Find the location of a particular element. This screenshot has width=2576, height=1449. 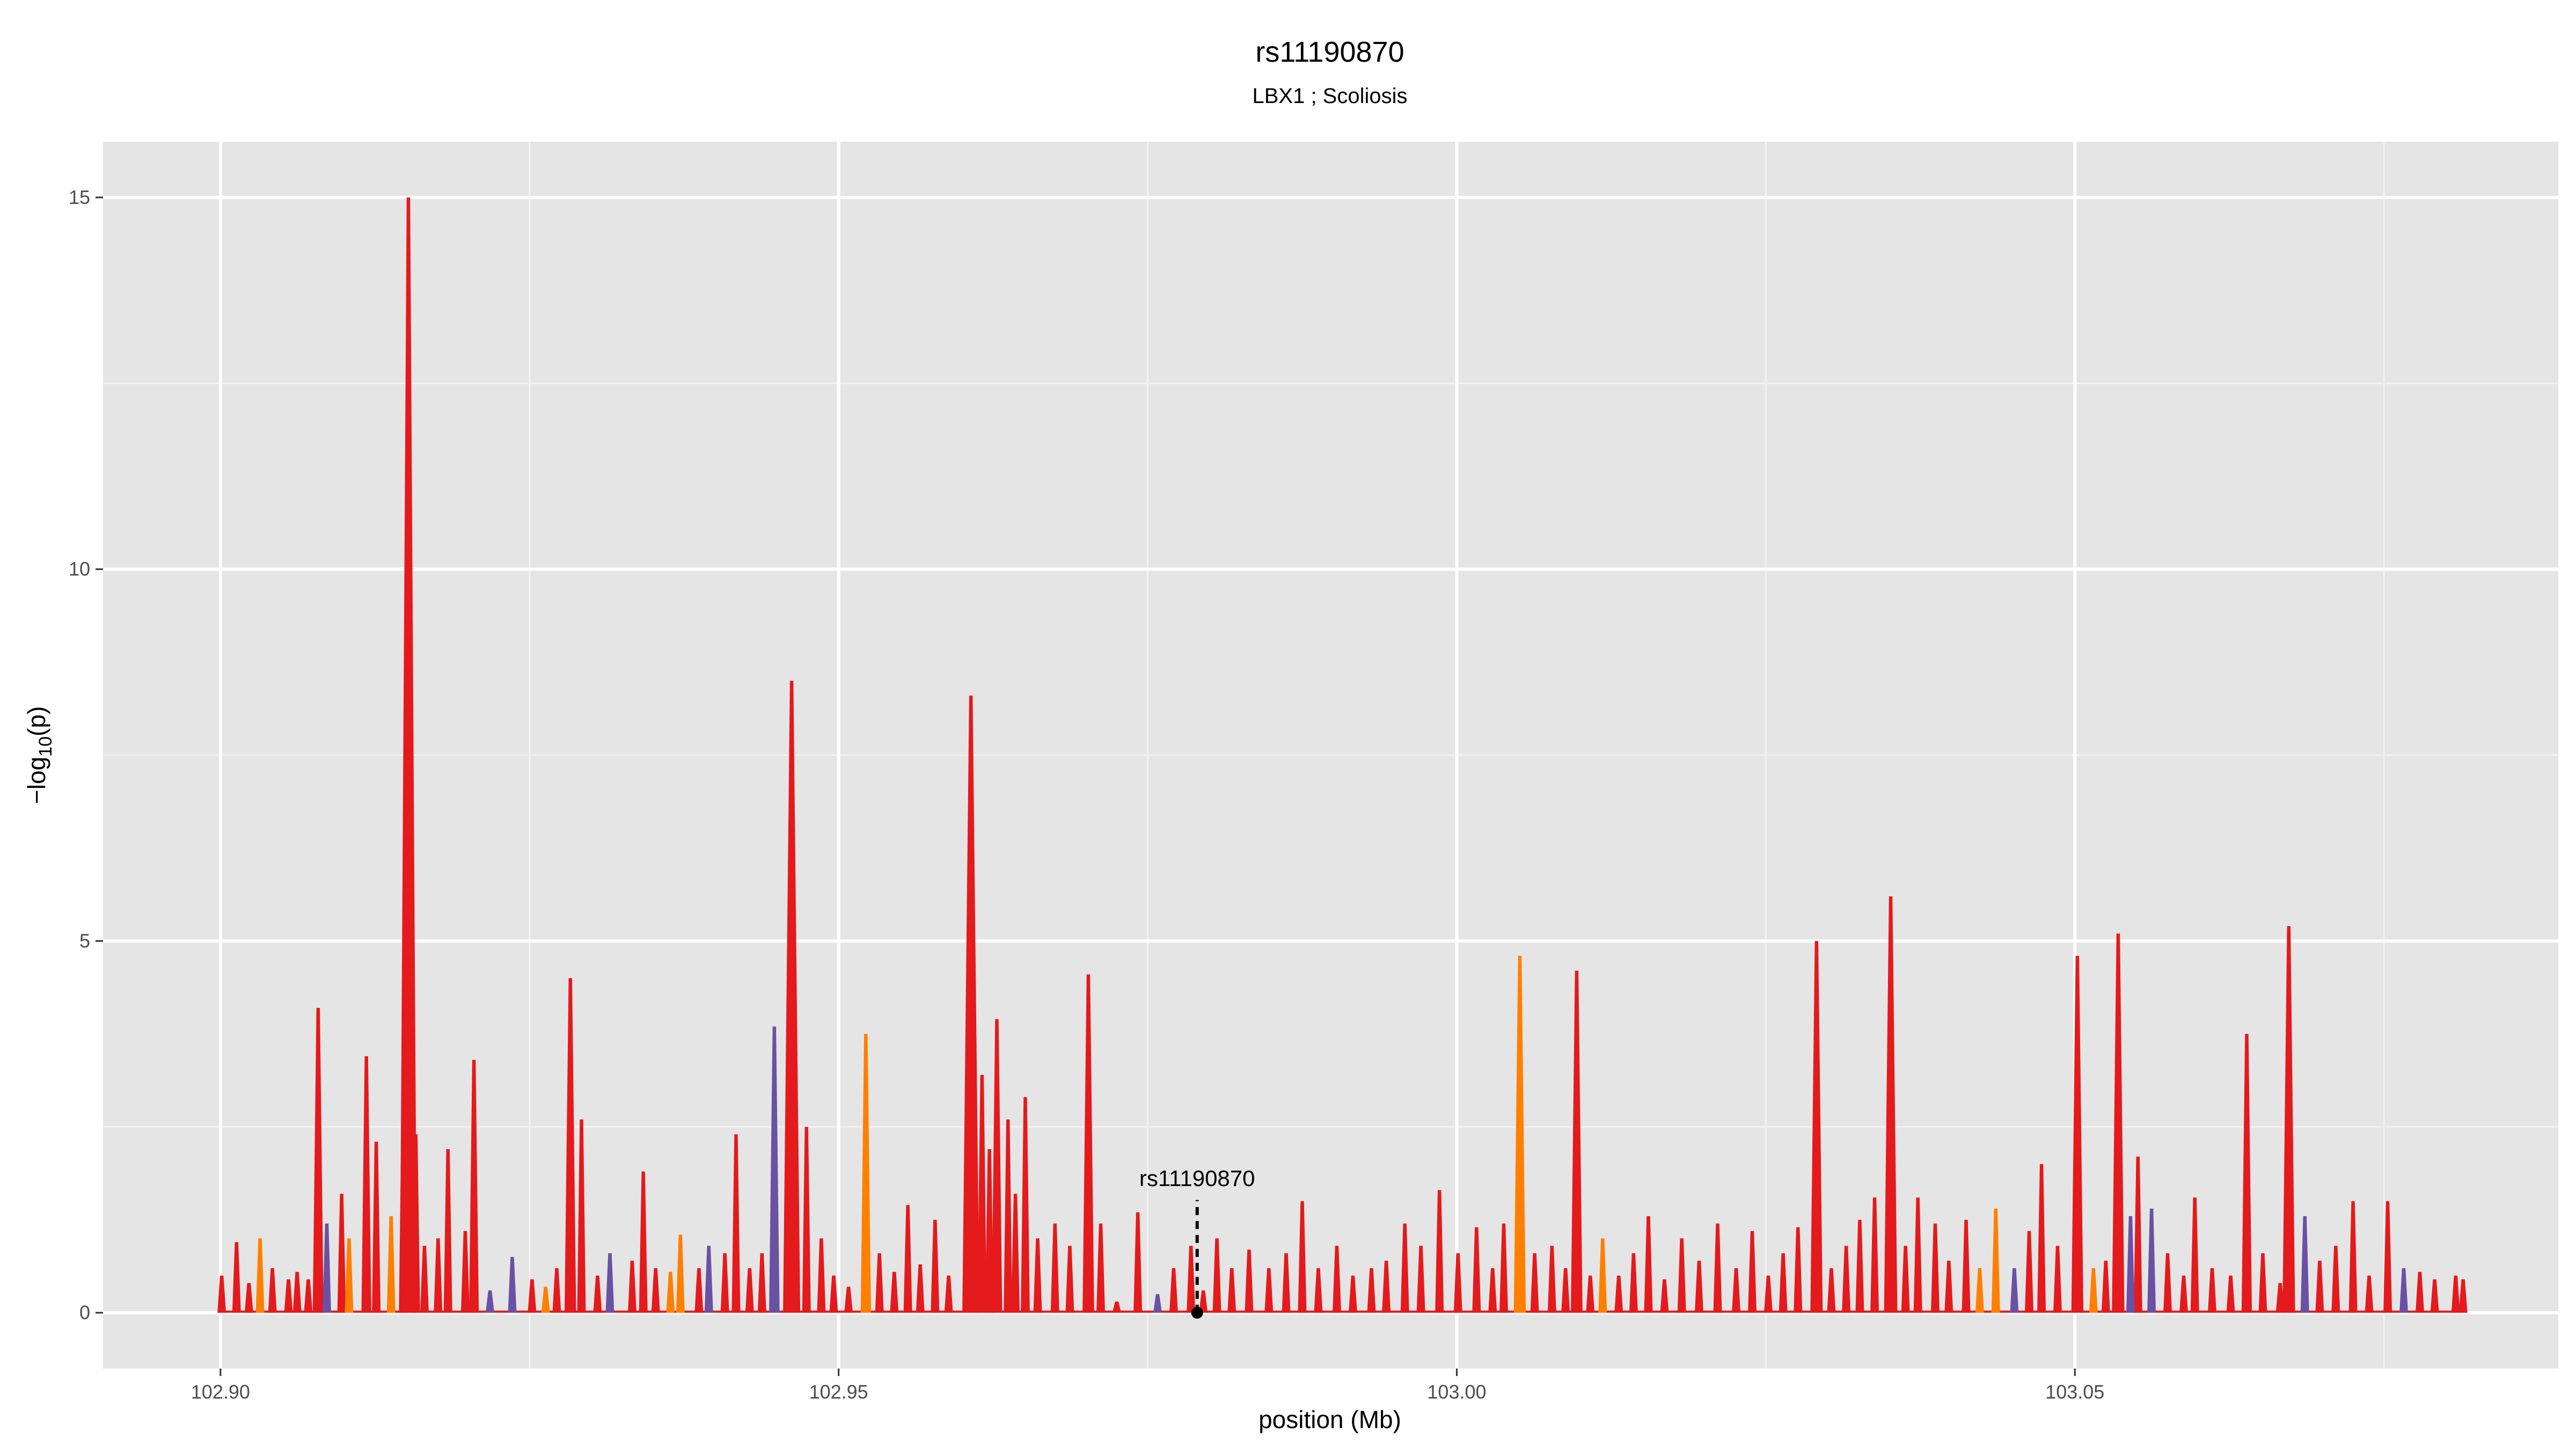

x-axis: 102.90 102.95 103.00 103.05 is located at coordinates (1147, 1385).